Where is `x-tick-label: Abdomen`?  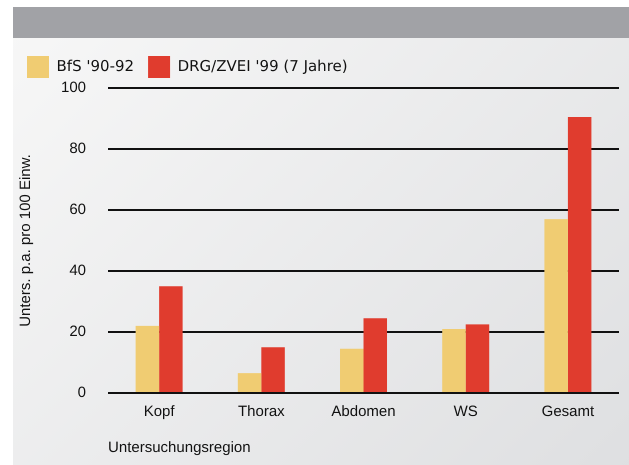 x-tick-label: Abdomen is located at coordinates (363, 411).